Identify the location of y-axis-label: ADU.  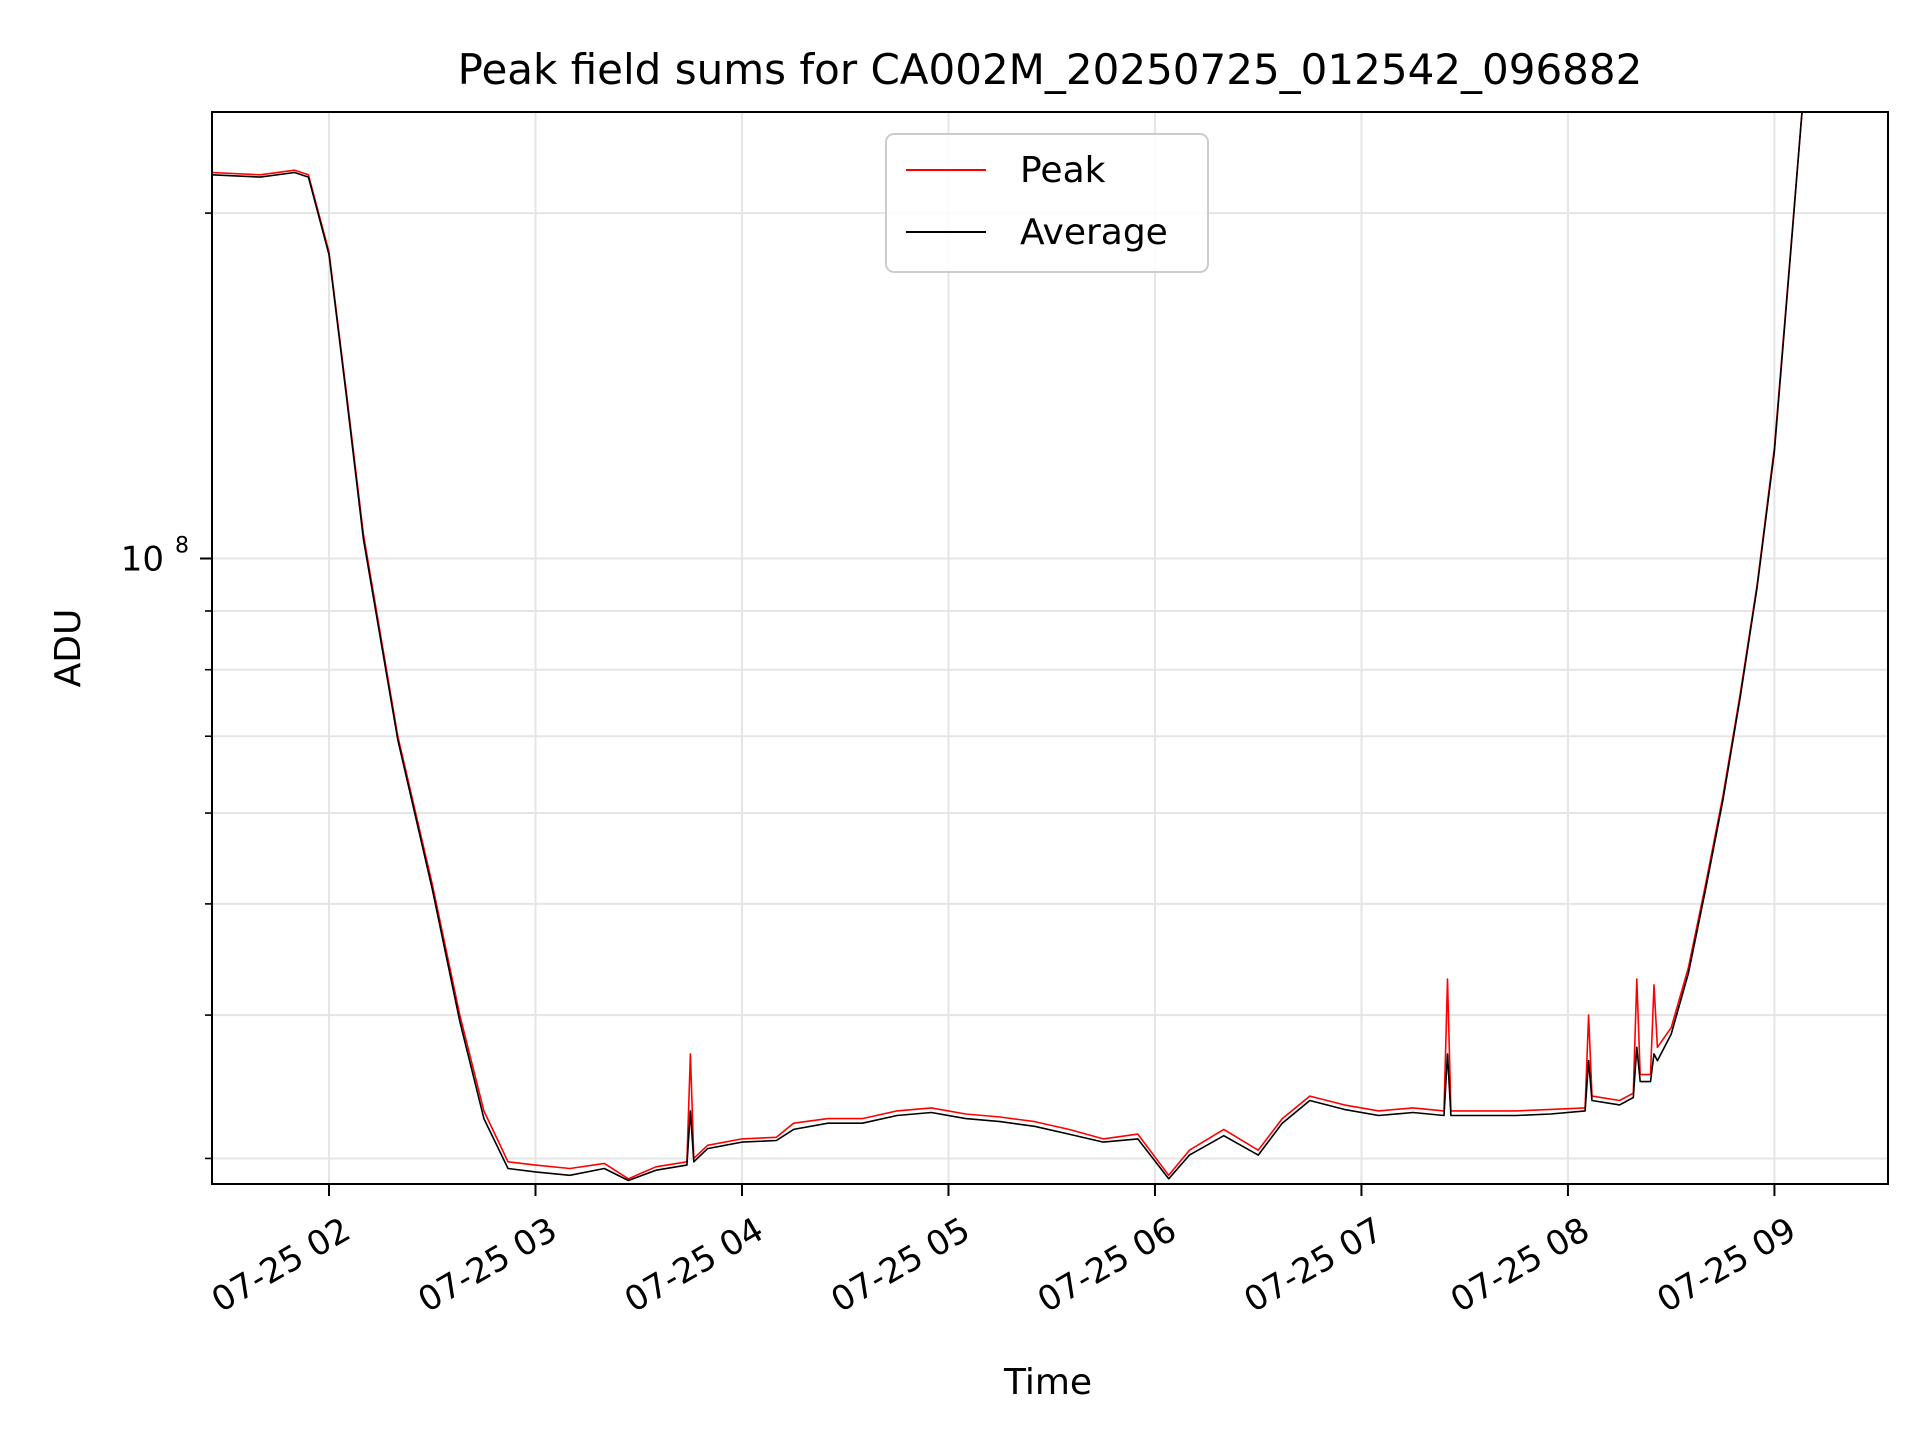
(68, 648).